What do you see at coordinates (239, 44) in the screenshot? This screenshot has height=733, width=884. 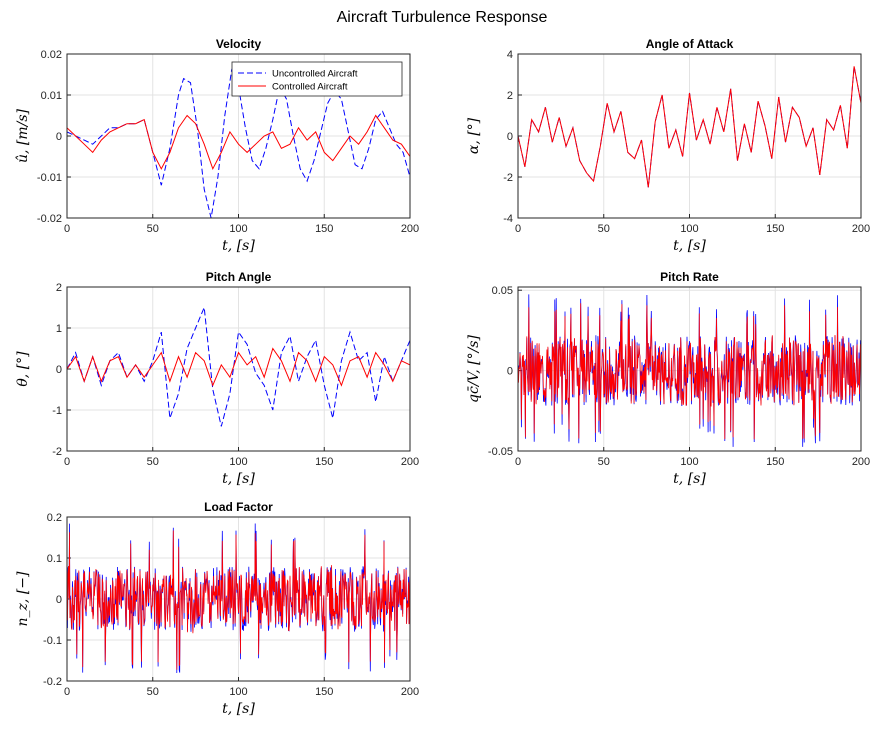 I see `subplot-title: Velocity` at bounding box center [239, 44].